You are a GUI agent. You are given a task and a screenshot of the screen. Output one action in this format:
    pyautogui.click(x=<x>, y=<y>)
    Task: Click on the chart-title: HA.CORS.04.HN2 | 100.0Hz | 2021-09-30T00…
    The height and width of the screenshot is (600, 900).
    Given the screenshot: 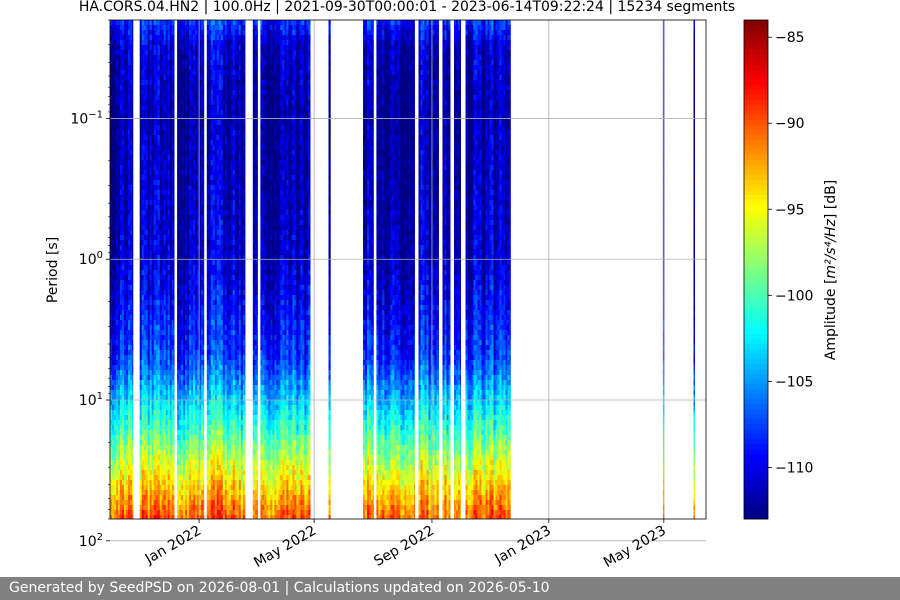 What is the action you would take?
    pyautogui.click(x=407, y=7)
    